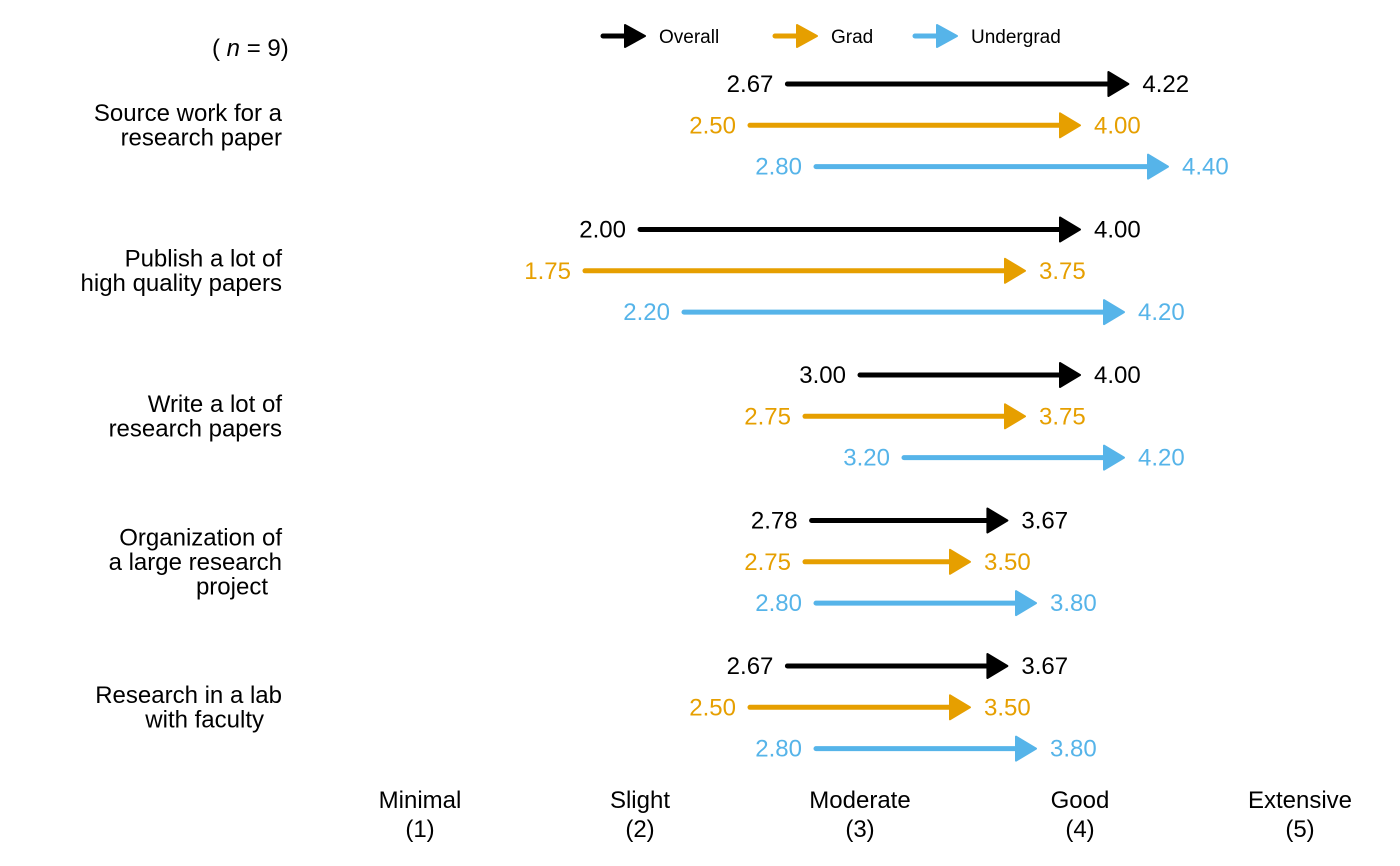 The width and height of the screenshot is (1400, 866). I want to click on category-label-line: Organization of, so click(200, 537).